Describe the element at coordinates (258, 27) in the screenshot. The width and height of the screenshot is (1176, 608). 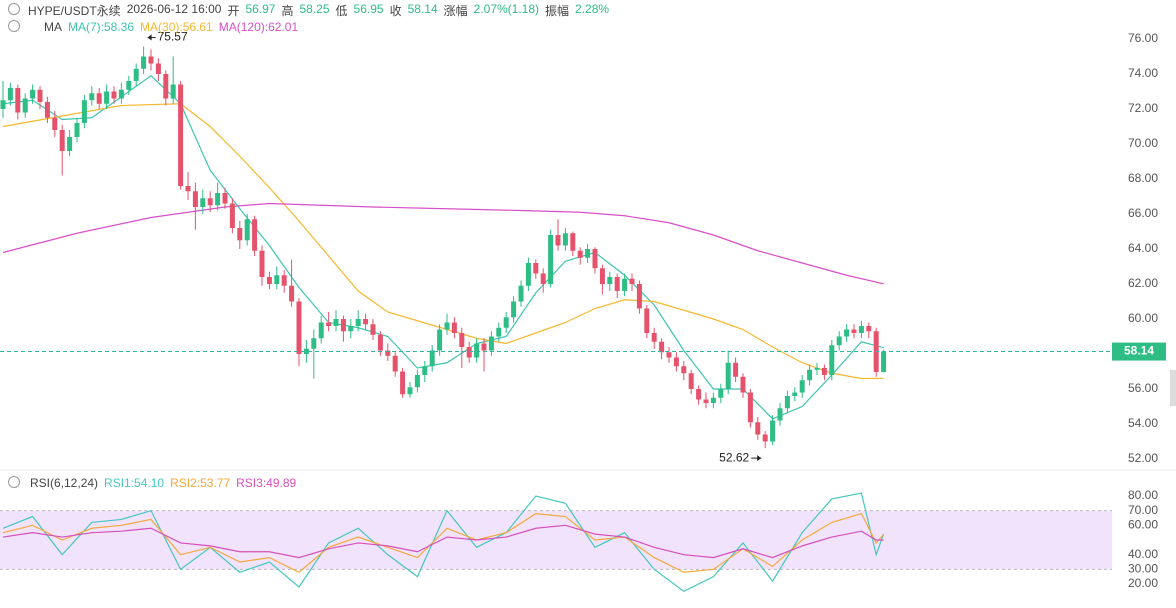
I see `legend-entry: MA(120):62.01` at that location.